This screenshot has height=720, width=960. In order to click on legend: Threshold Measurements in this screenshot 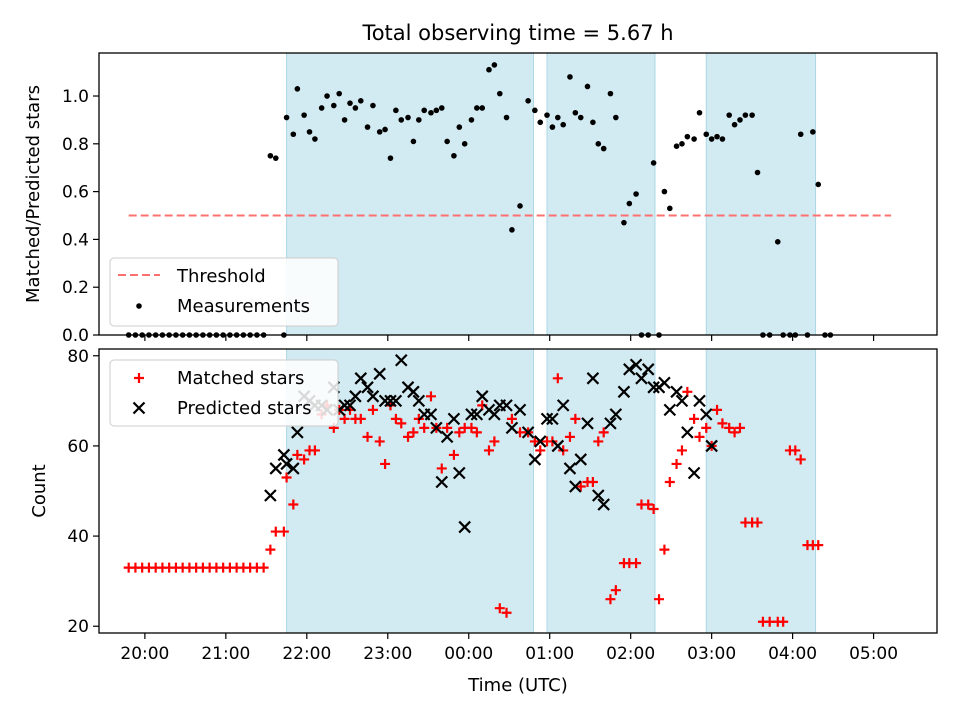, I will do `click(224, 292)`.